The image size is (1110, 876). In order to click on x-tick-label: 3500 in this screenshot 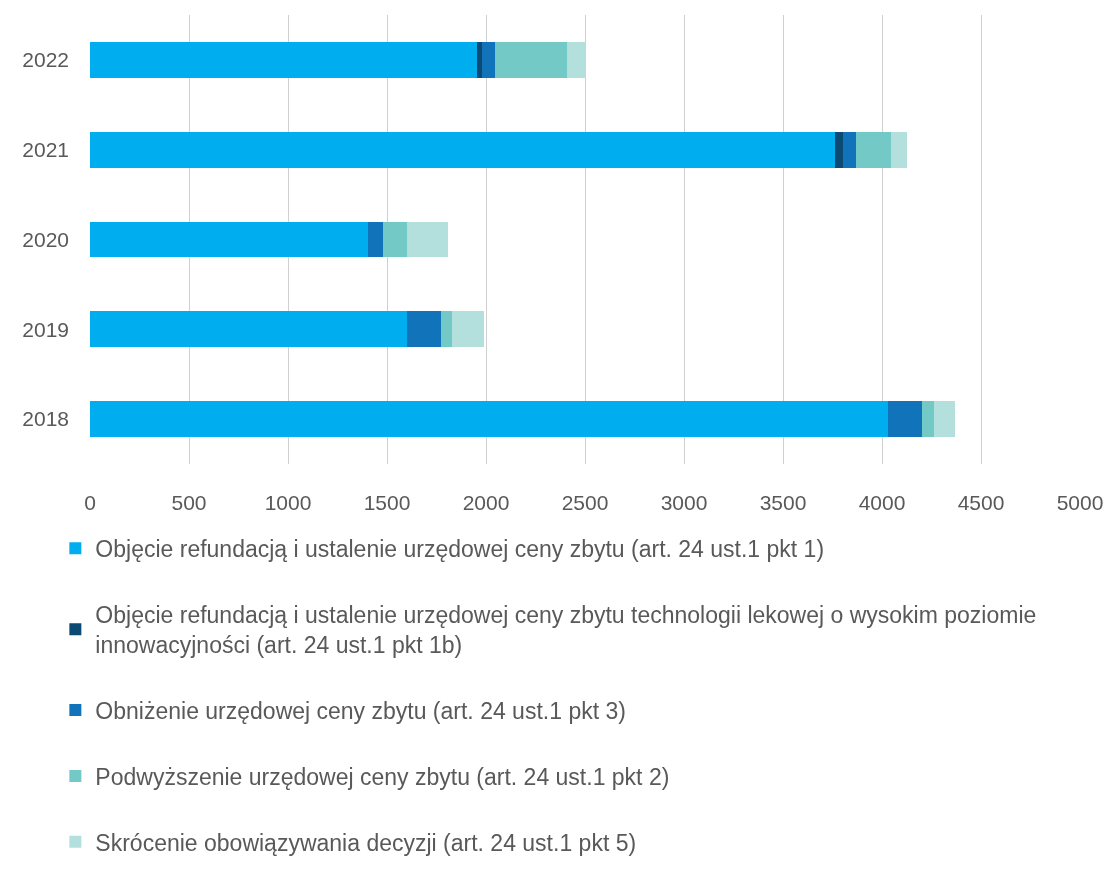, I will do `click(783, 502)`.